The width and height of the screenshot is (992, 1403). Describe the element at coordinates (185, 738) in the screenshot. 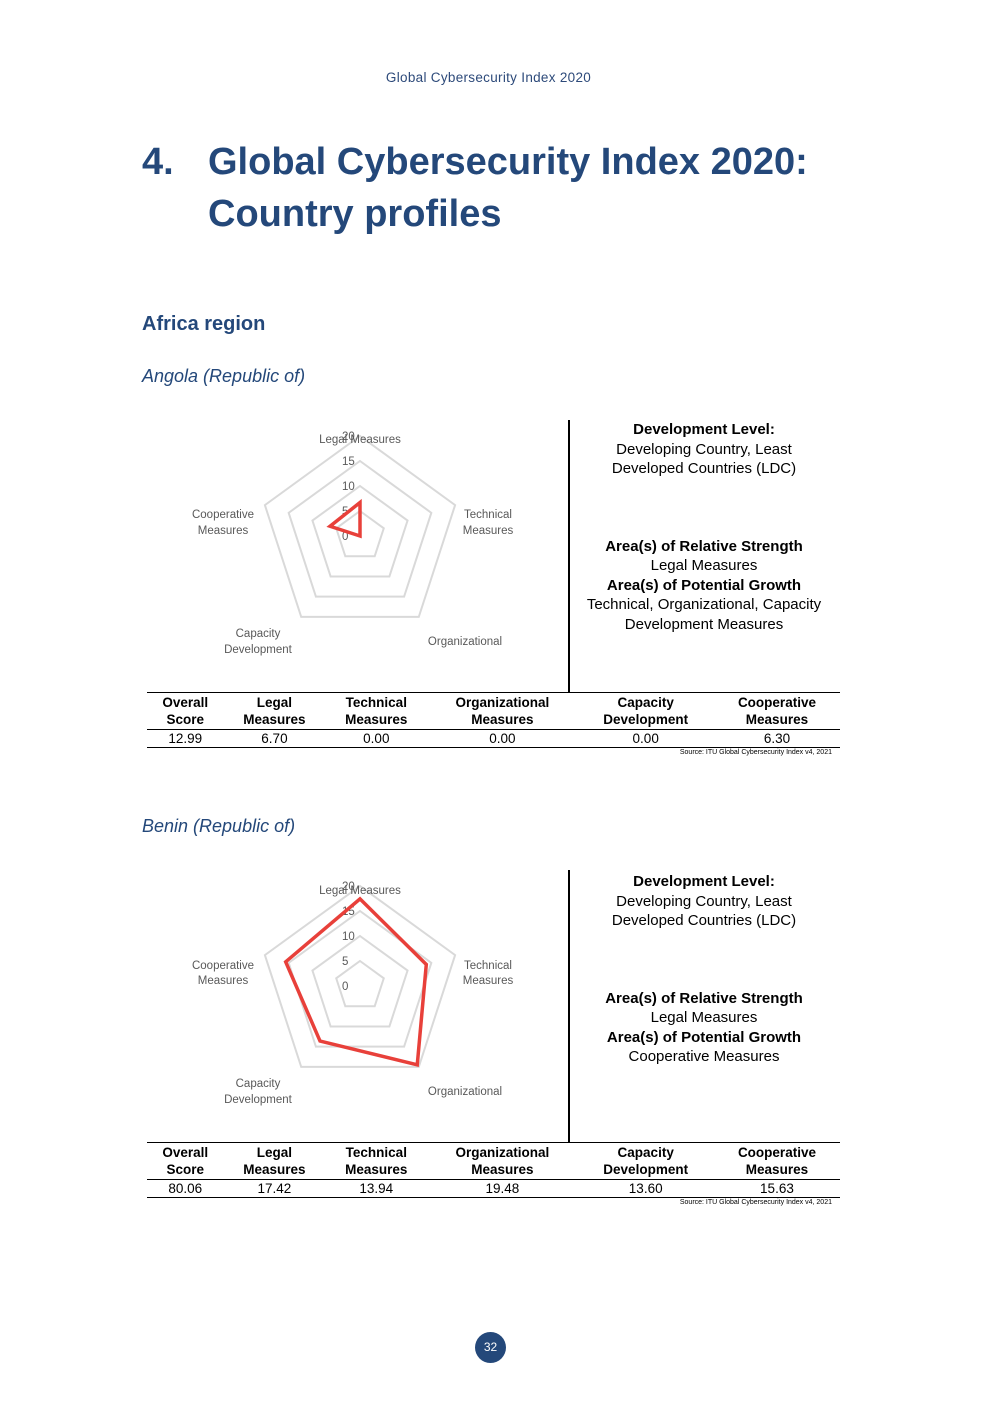

I see `score-overall: 12.99` at that location.